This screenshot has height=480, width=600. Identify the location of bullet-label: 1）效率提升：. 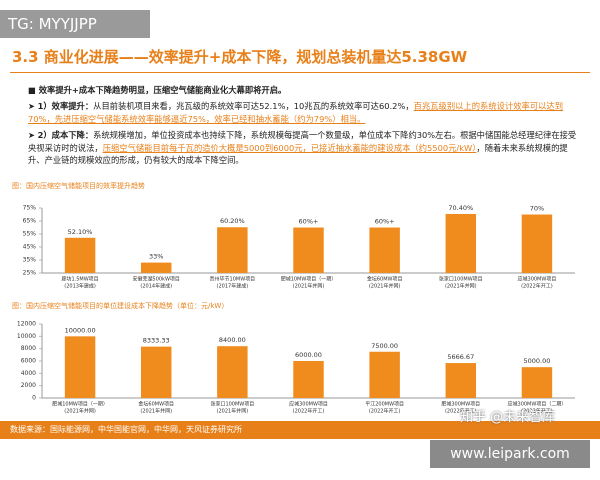
(65, 106).